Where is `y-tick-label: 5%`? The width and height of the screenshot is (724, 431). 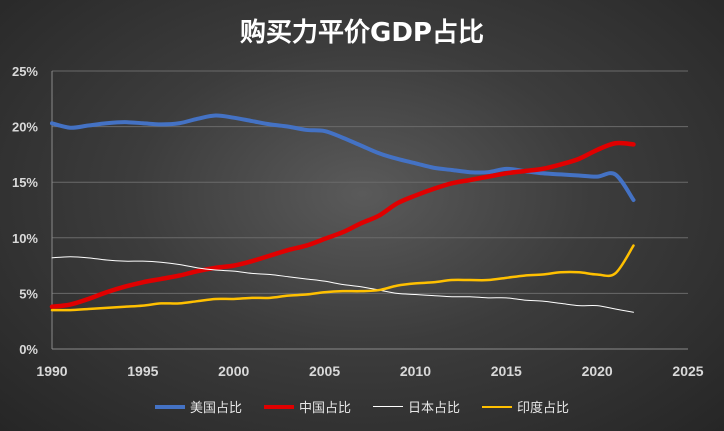 y-tick-label: 5% is located at coordinates (28, 293).